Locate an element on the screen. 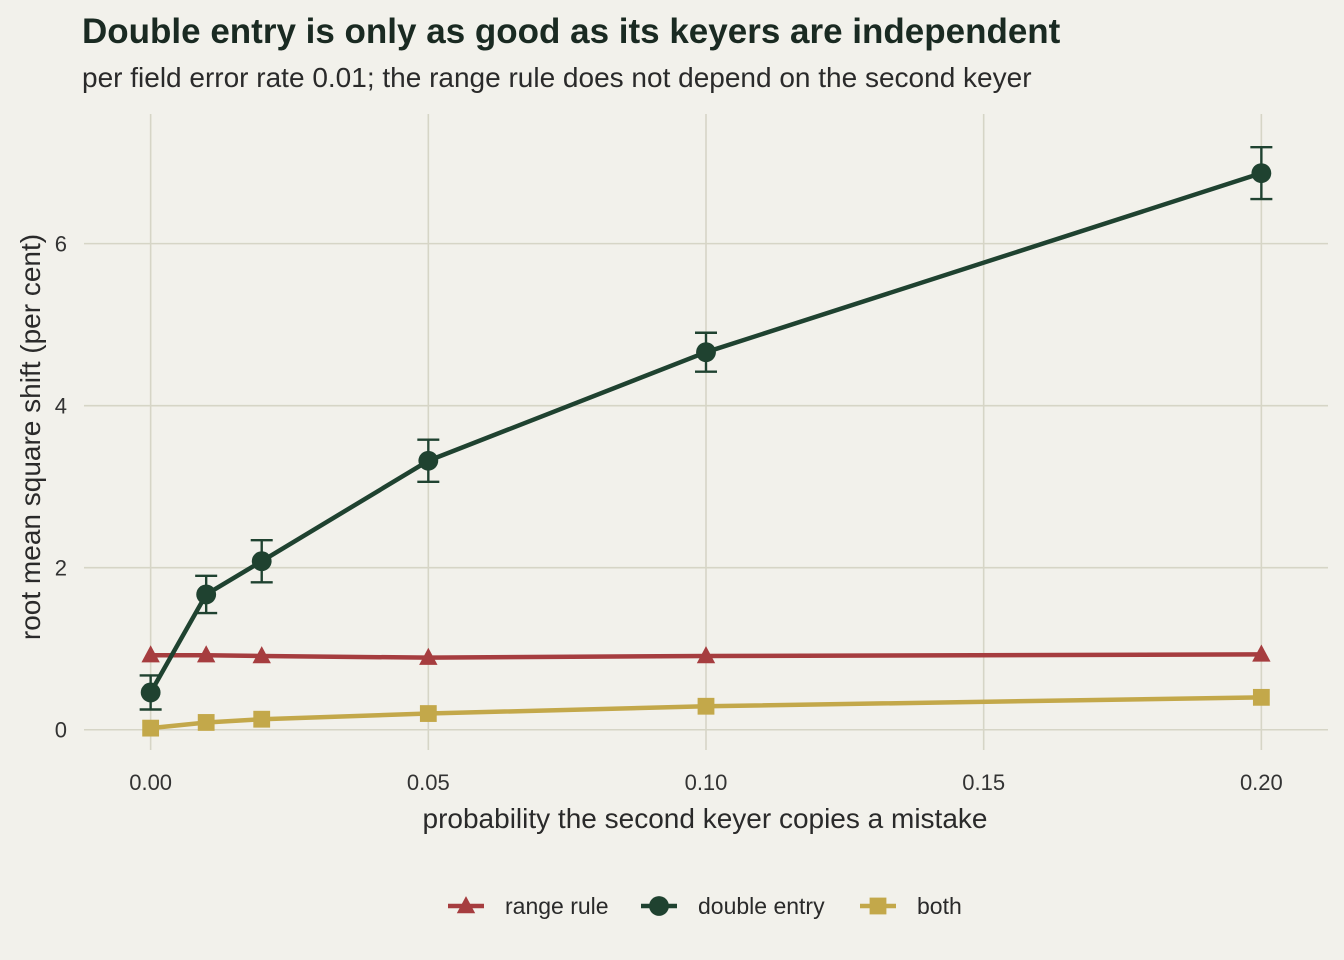 The height and width of the screenshot is (960, 1344). y-axis-ticks: 0 2 4 6 is located at coordinates (61, 487).